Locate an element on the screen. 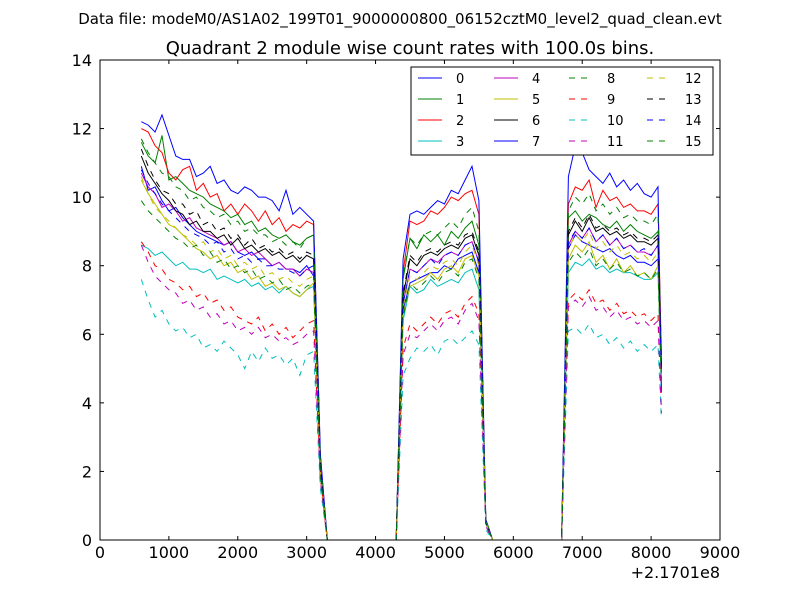 The image size is (800, 600). x-tick-label: 7000 is located at coordinates (582, 552).